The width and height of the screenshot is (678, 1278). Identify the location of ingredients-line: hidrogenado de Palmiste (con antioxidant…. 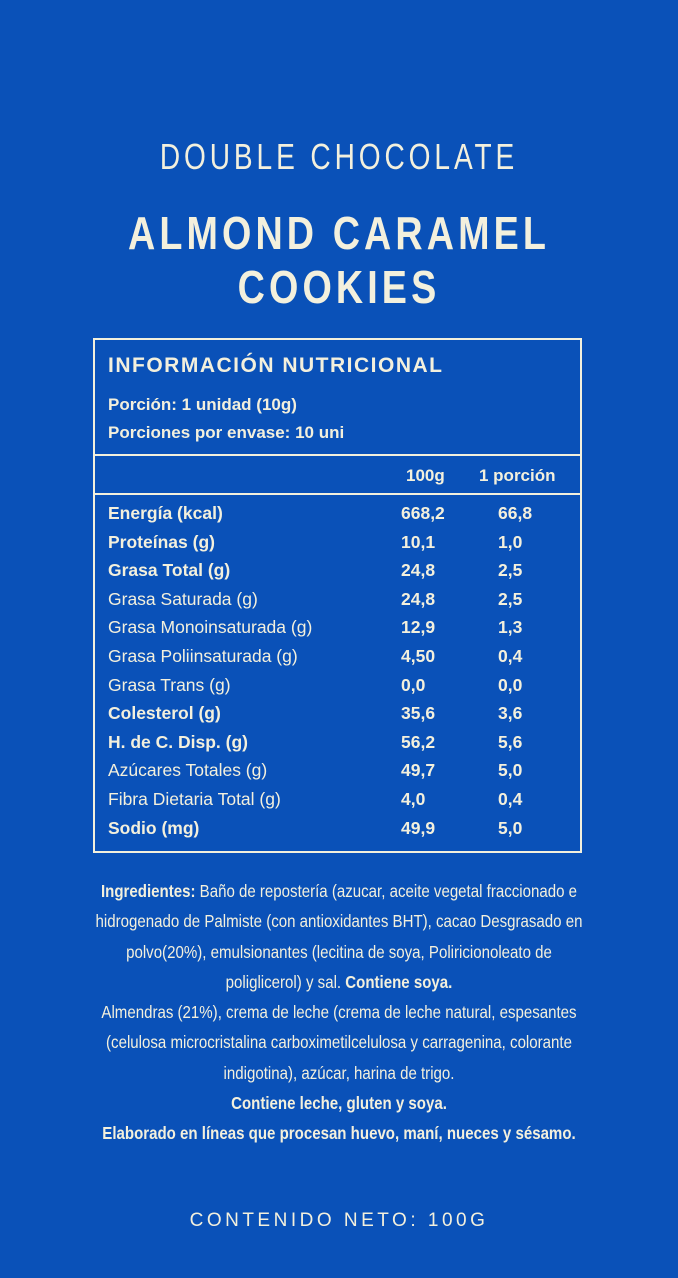
(339, 921).